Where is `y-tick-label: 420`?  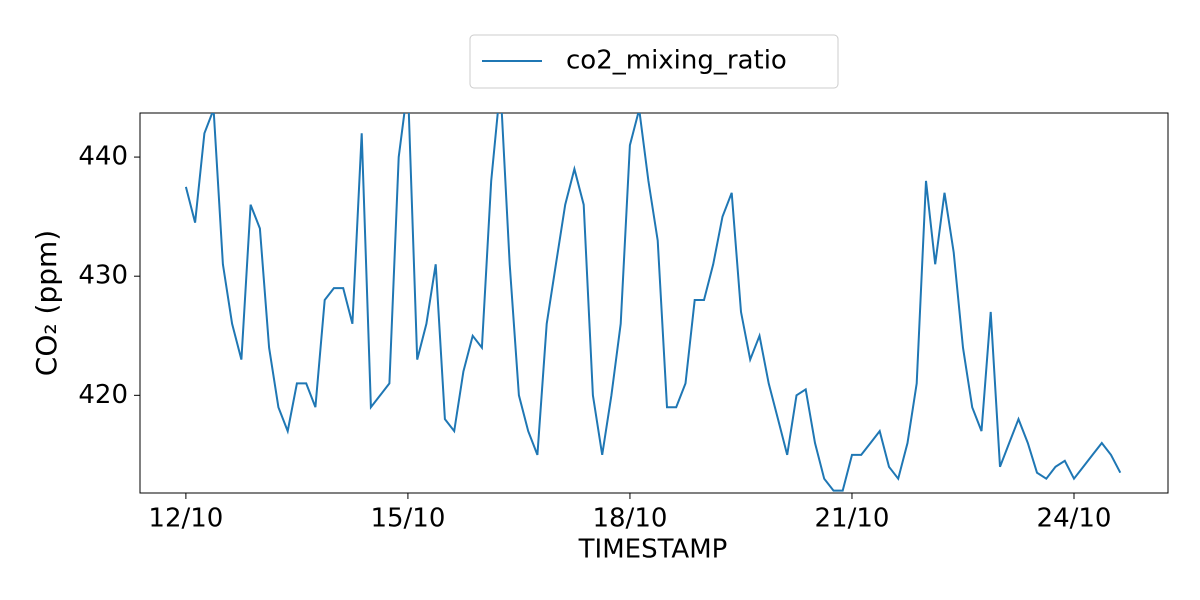
y-tick-label: 420 is located at coordinates (103, 395).